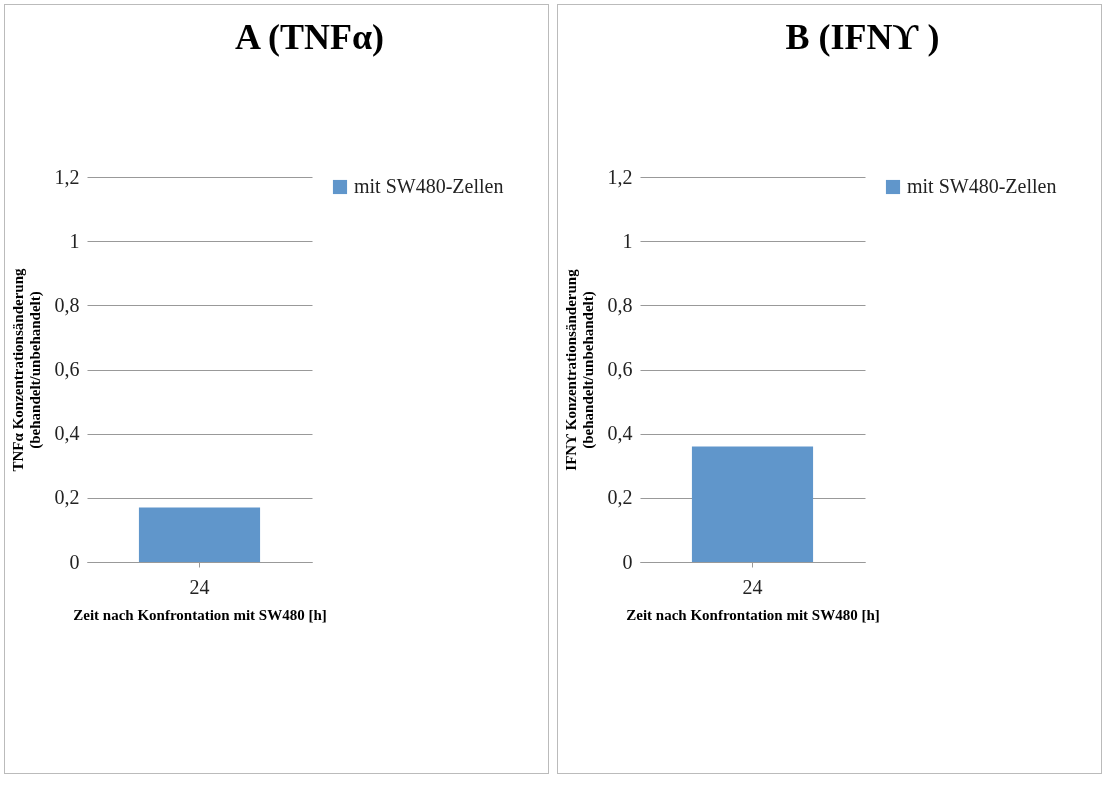 This screenshot has width=1118, height=790. I want to click on chart-title: A (TNFα), so click(309, 37).